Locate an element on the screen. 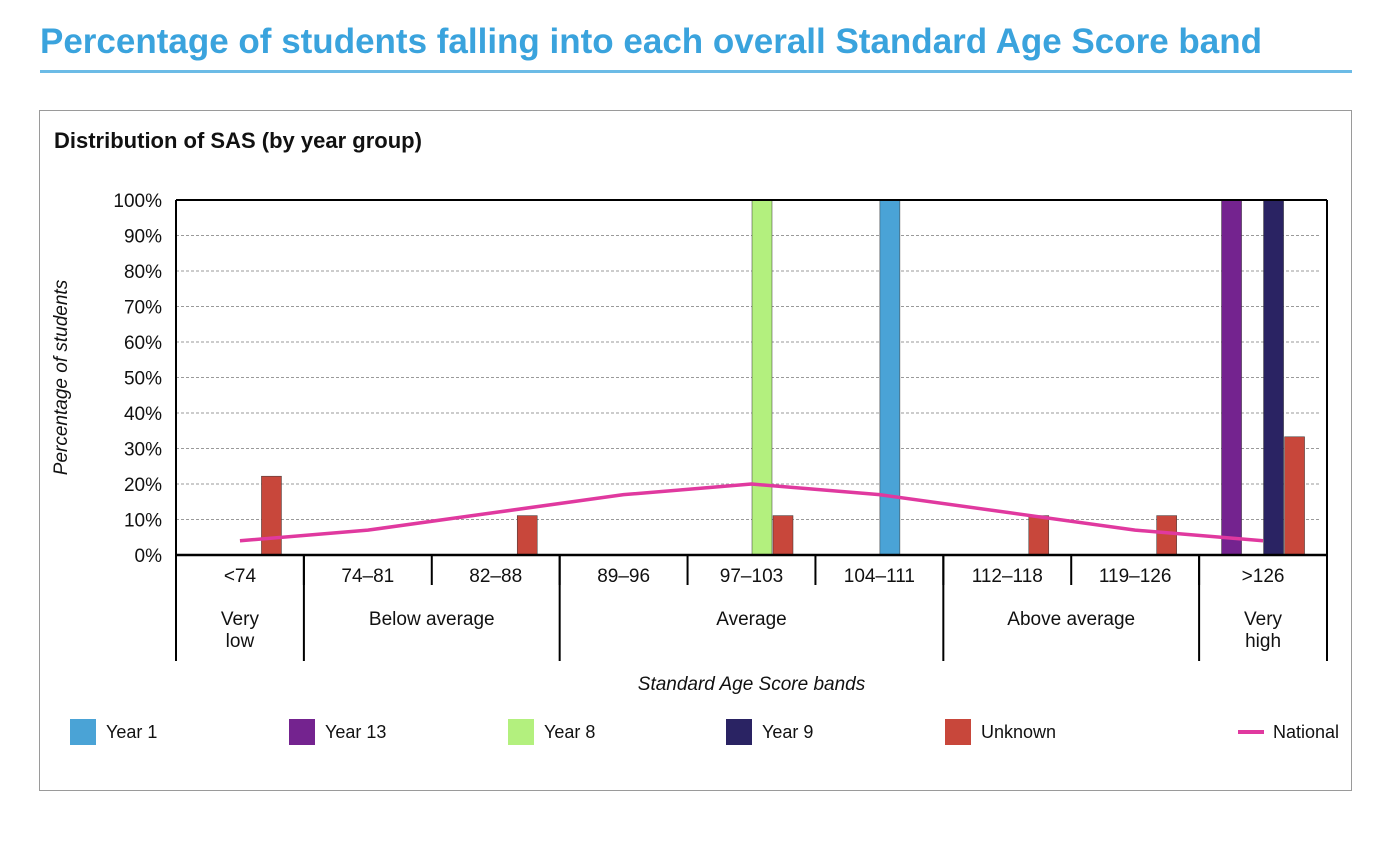 The image size is (1392, 864). group-label: Average is located at coordinates (751, 619).